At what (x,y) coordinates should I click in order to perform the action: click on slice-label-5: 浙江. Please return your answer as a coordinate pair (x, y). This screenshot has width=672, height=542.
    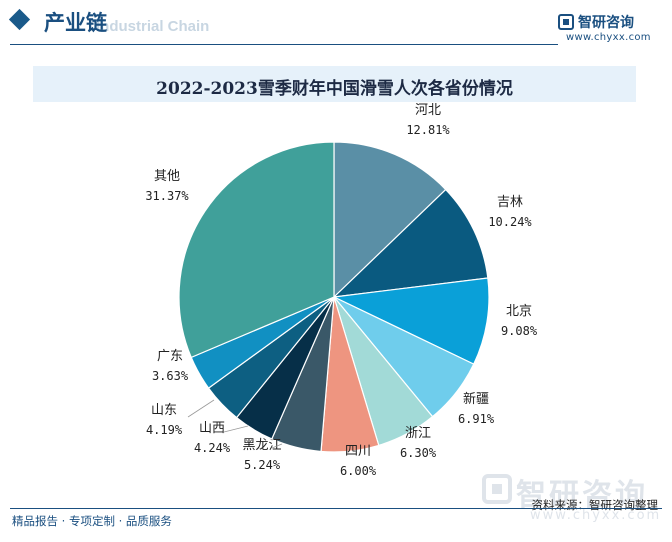
    Looking at the image, I should click on (418, 433).